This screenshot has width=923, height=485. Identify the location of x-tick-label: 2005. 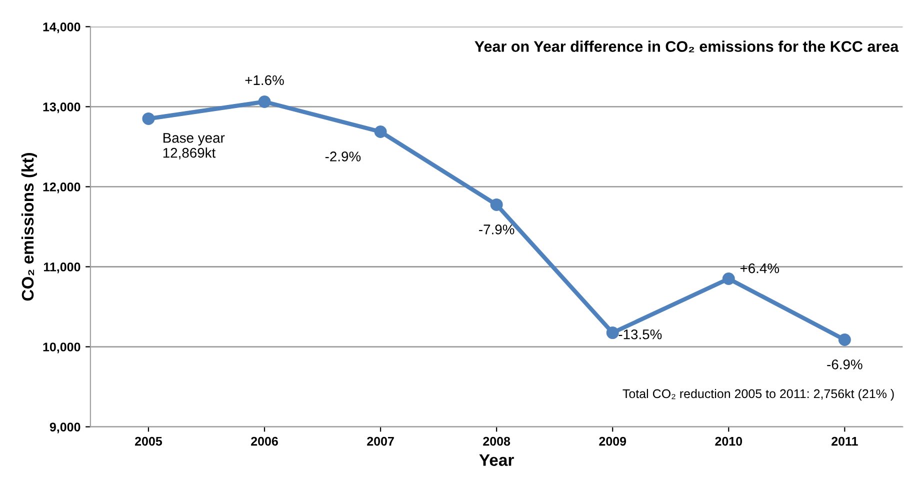
(148, 441).